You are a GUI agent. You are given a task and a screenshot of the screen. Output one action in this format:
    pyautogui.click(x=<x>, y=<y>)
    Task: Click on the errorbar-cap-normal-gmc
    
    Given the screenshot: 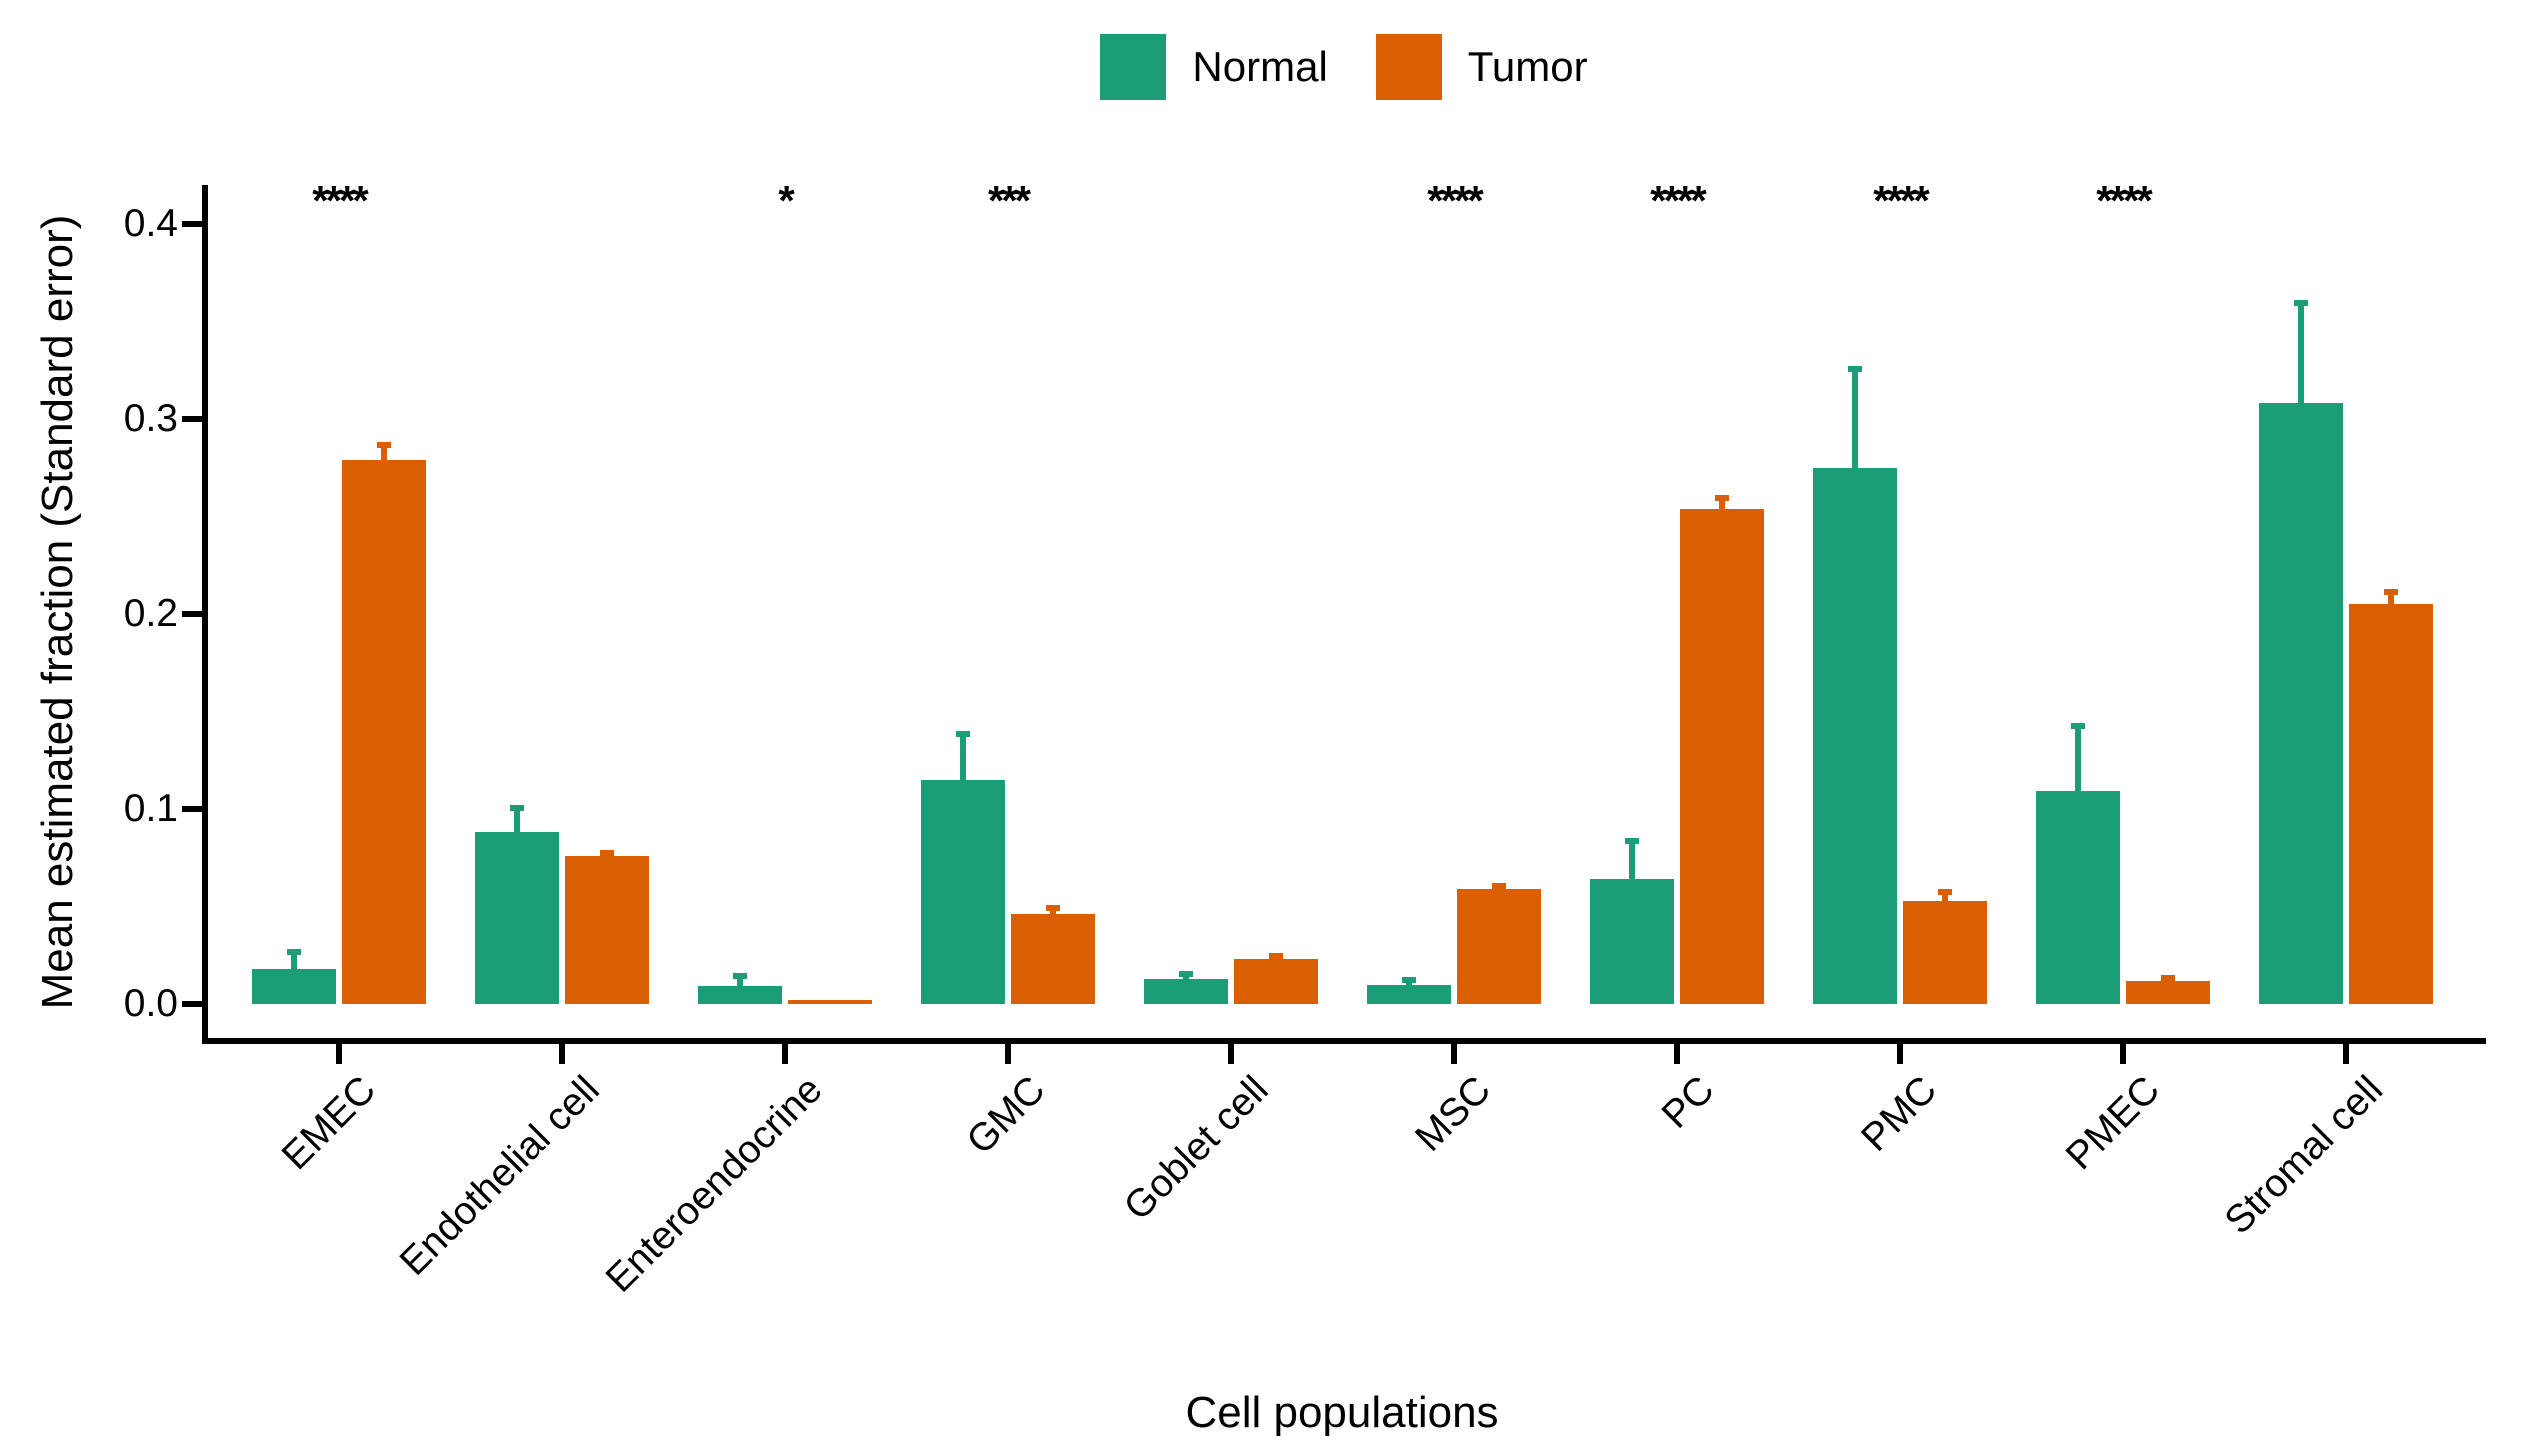 What is the action you would take?
    pyautogui.click(x=963, y=734)
    